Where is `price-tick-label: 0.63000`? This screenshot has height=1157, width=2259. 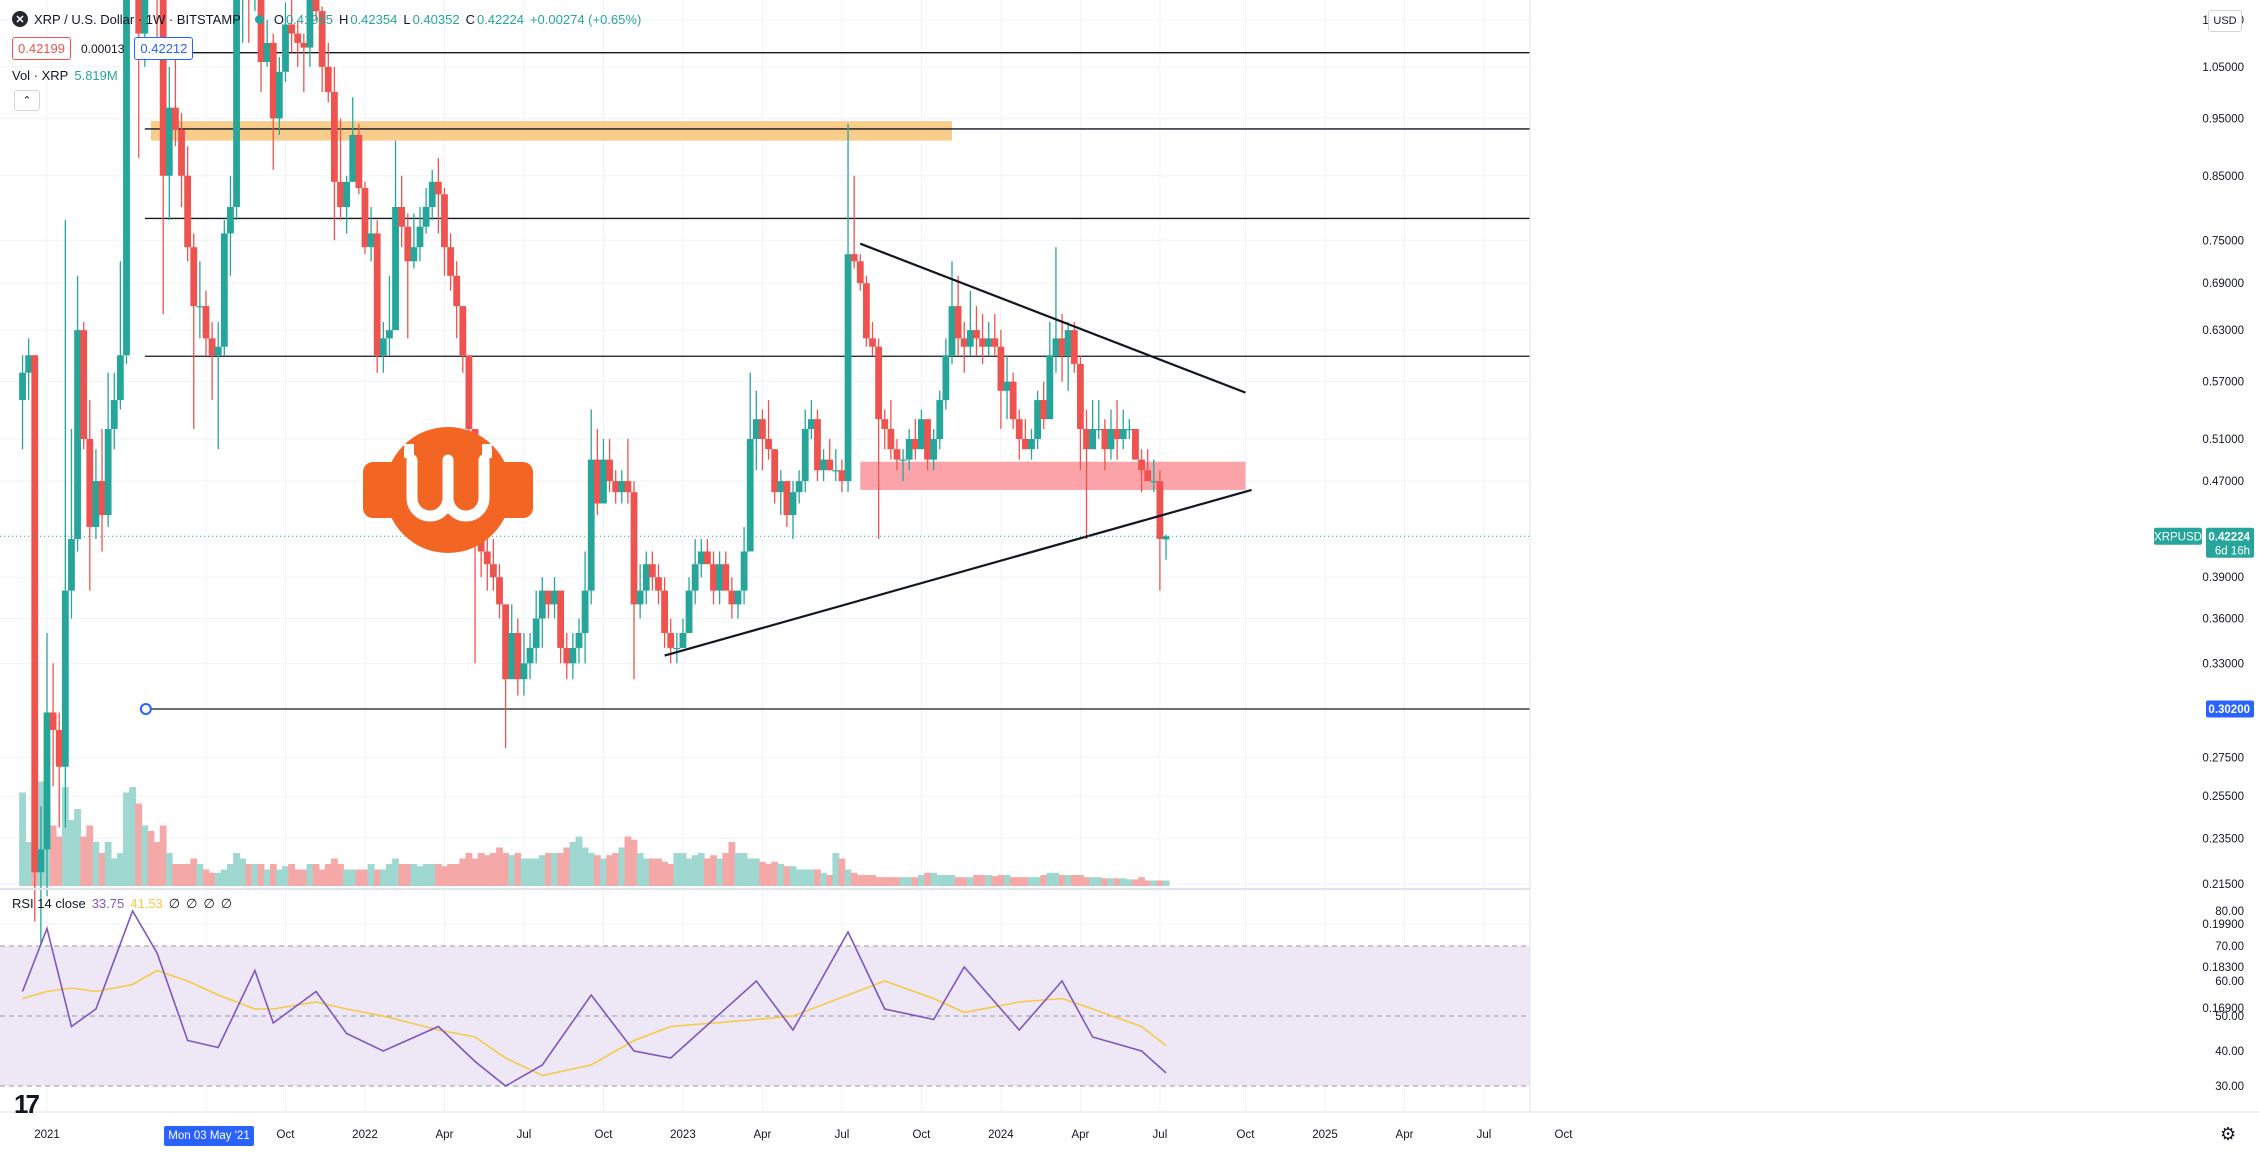 price-tick-label: 0.63000 is located at coordinates (2223, 331).